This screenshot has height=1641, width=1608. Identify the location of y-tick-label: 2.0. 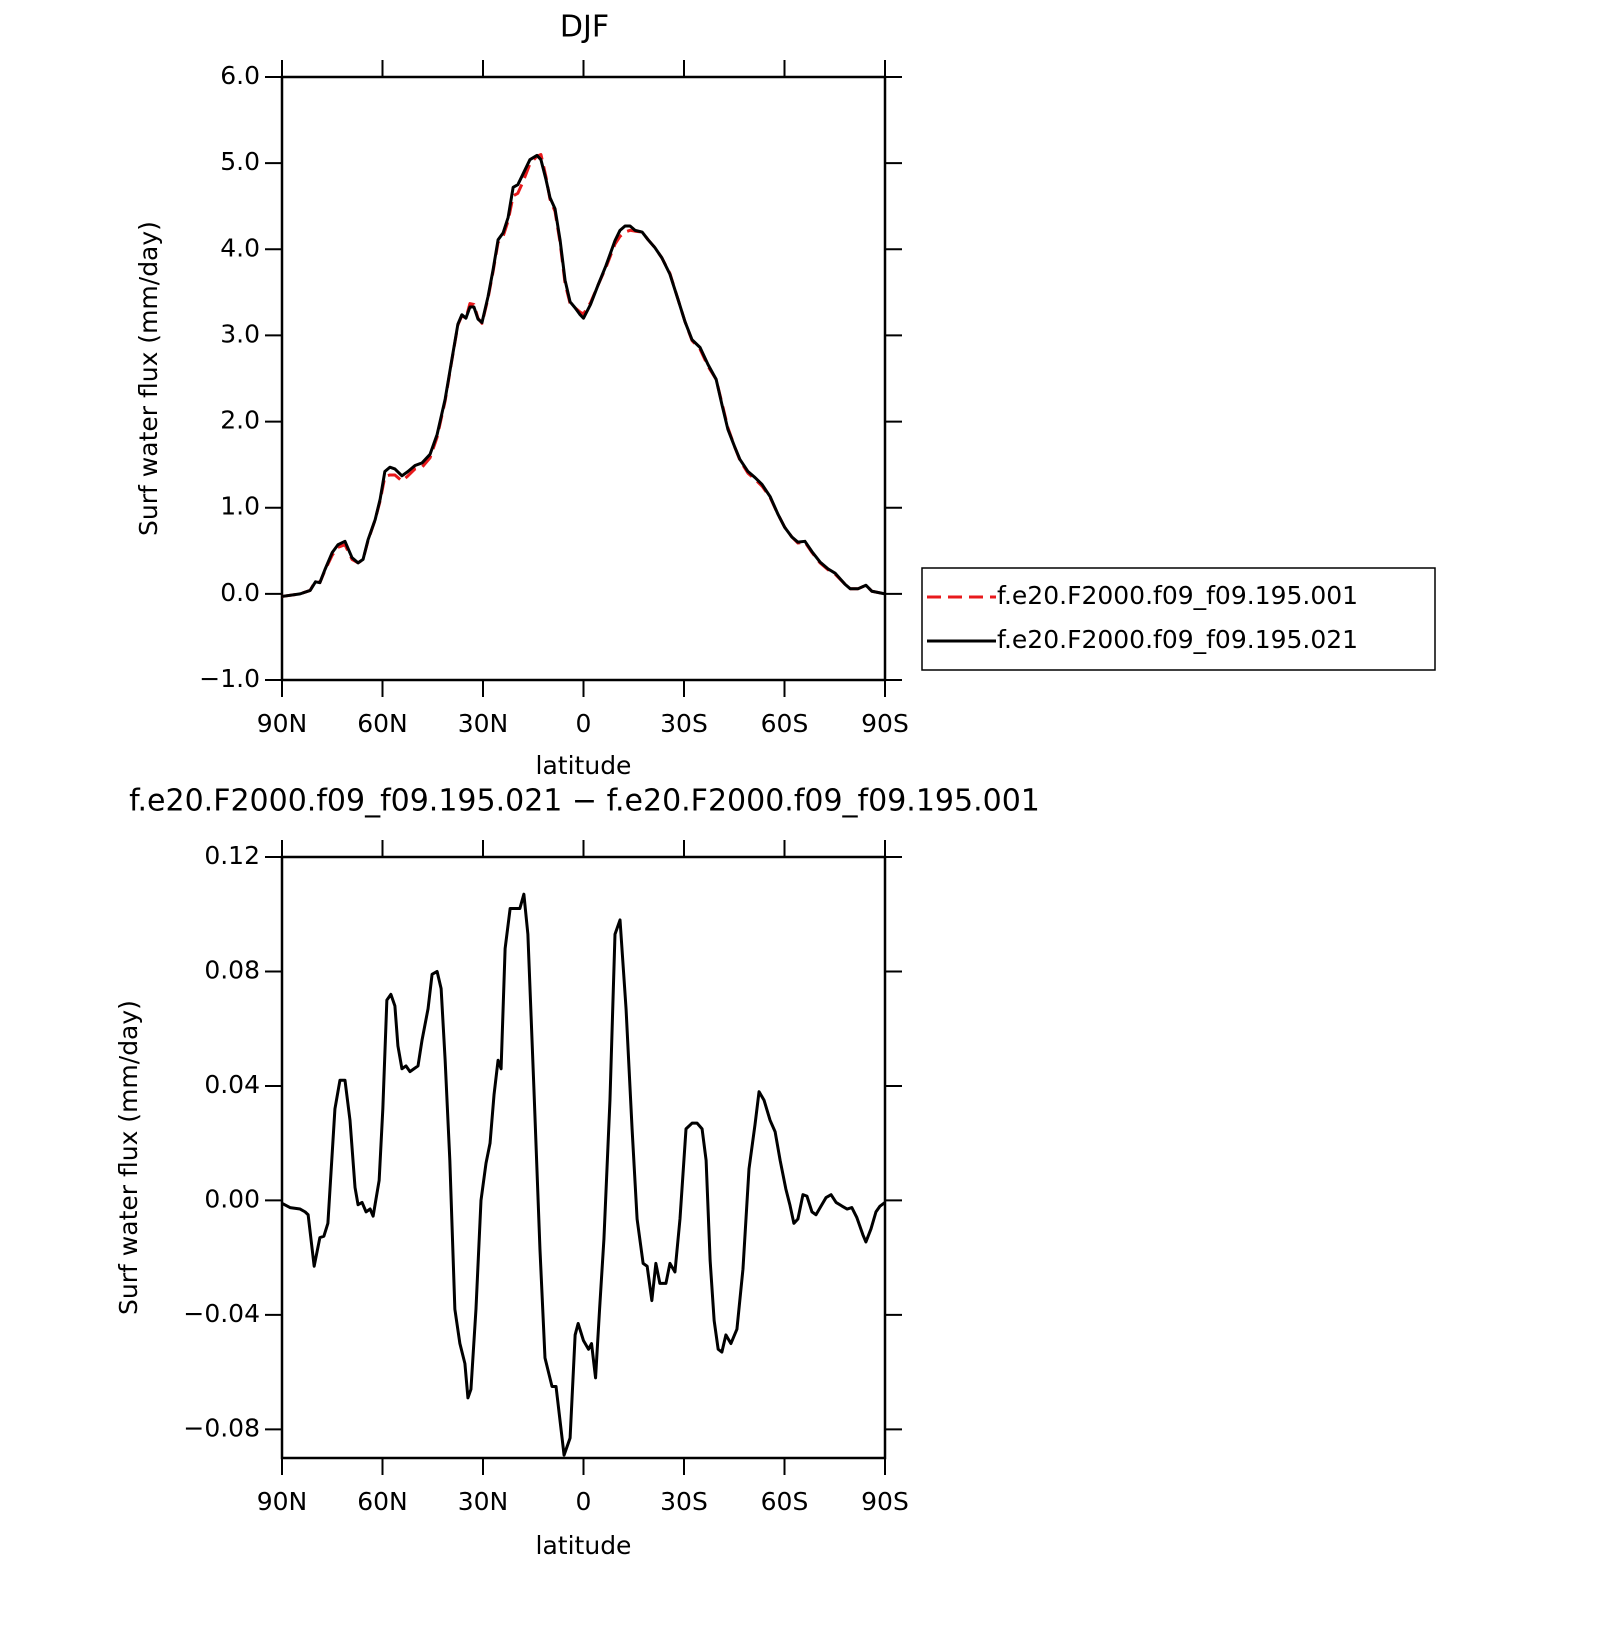
(240, 420).